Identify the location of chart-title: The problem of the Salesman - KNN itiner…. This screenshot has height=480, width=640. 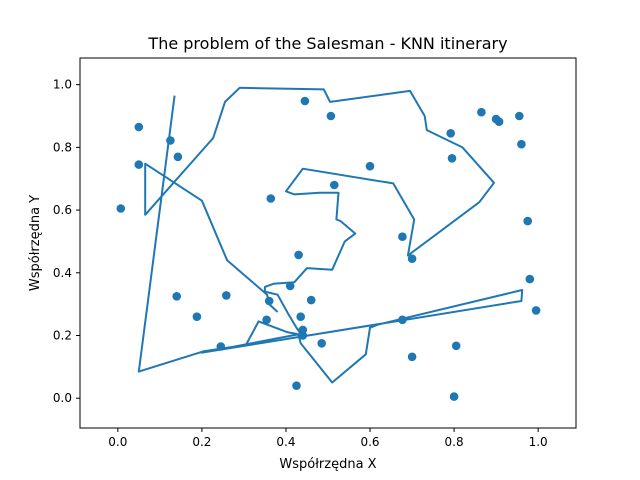
(327, 43).